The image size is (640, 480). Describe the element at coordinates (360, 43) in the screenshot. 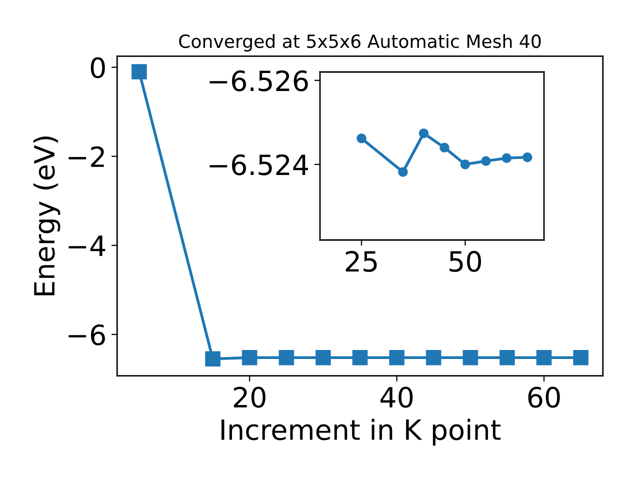

I see `chart-title: Converged at 5x5x6 Automatic Mesh 40` at that location.